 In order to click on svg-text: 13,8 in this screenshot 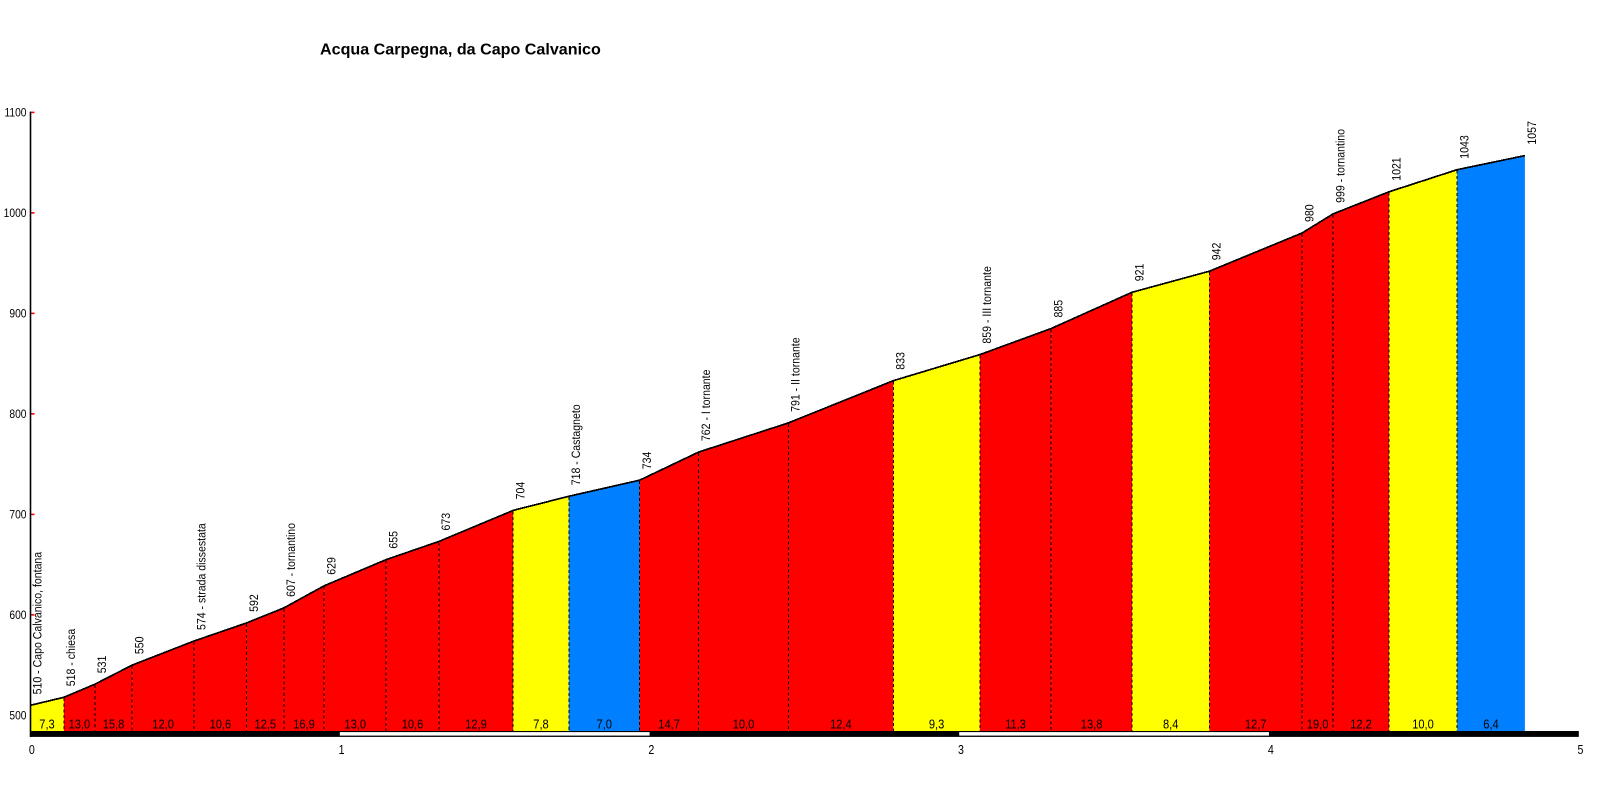, I will do `click(1092, 724)`.